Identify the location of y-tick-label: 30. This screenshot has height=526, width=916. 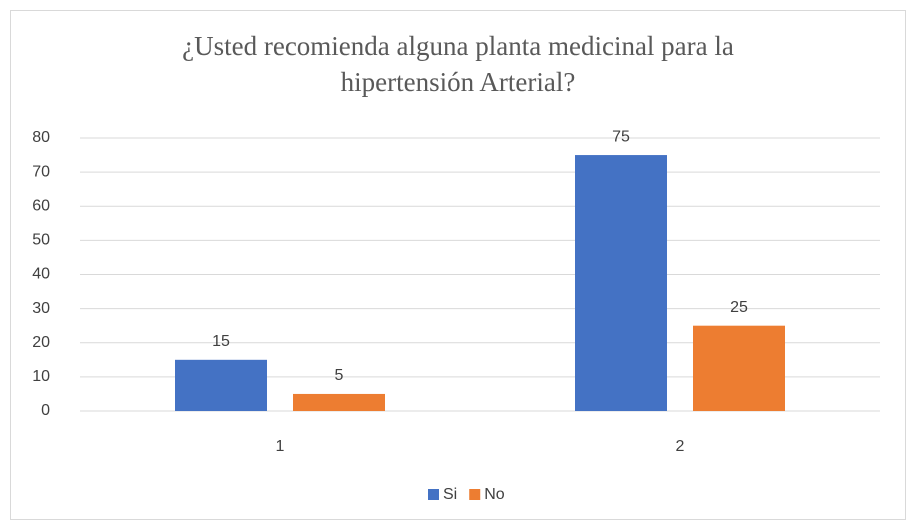
(41, 308).